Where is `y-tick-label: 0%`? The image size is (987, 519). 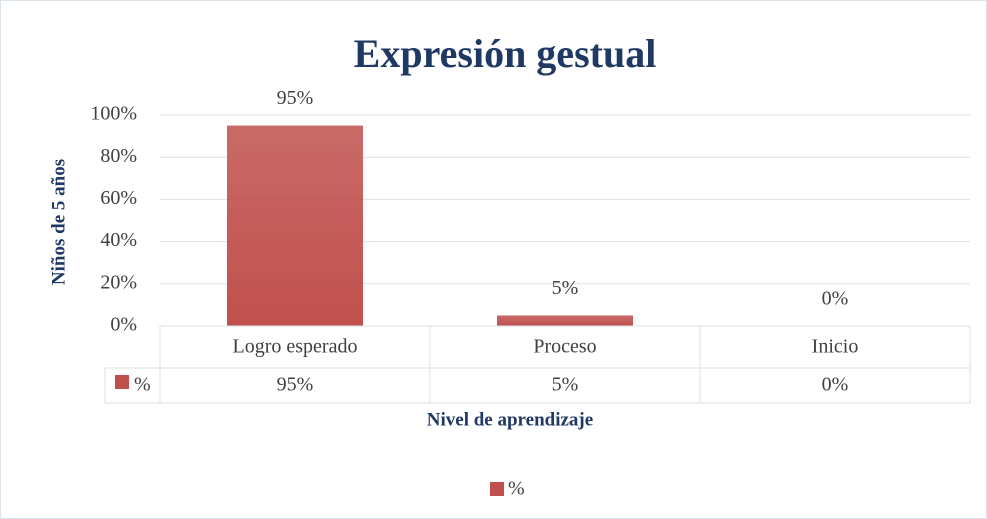
y-tick-label: 0% is located at coordinates (123, 325).